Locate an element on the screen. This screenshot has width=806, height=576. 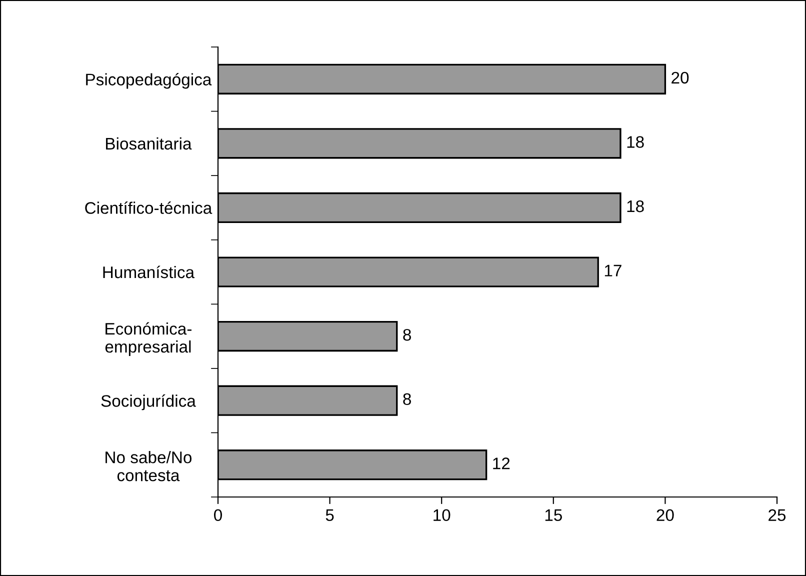
y-tick-label: Humanística is located at coordinates (149, 272).